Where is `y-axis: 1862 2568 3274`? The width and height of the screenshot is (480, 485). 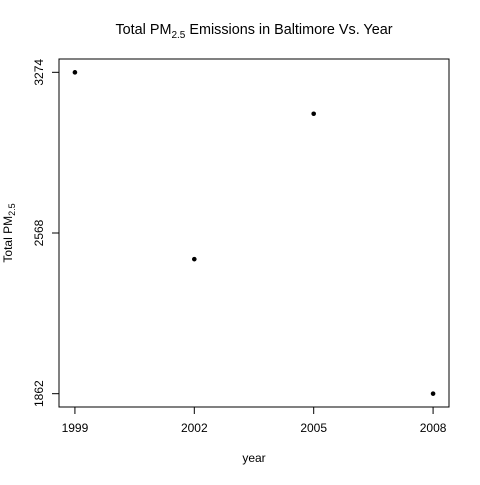 y-axis: 1862 2568 3274 is located at coordinates (45, 233).